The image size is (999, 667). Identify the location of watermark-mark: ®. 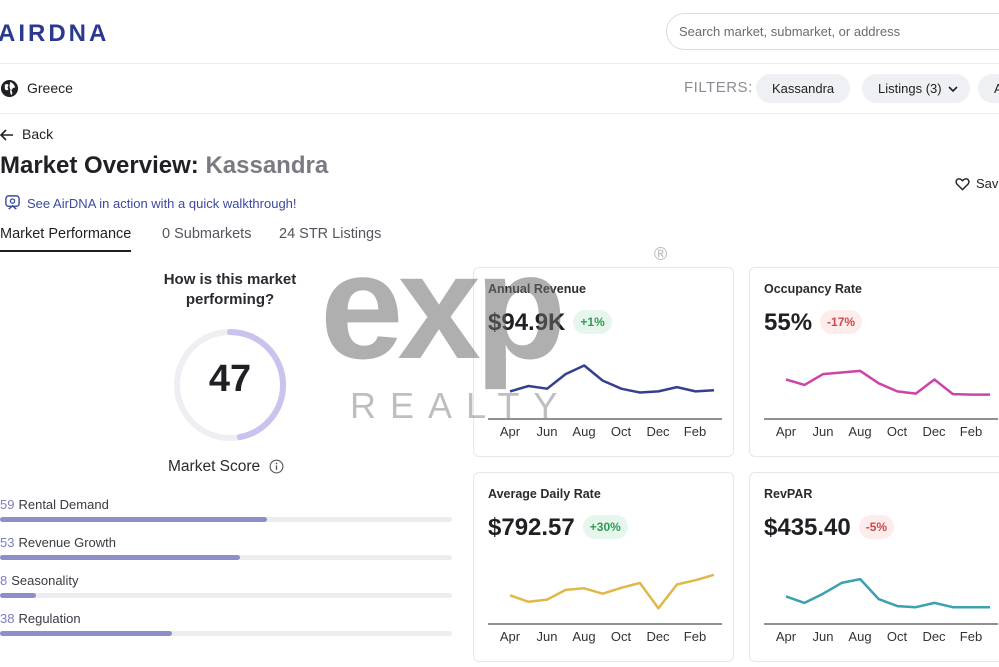
(660, 254).